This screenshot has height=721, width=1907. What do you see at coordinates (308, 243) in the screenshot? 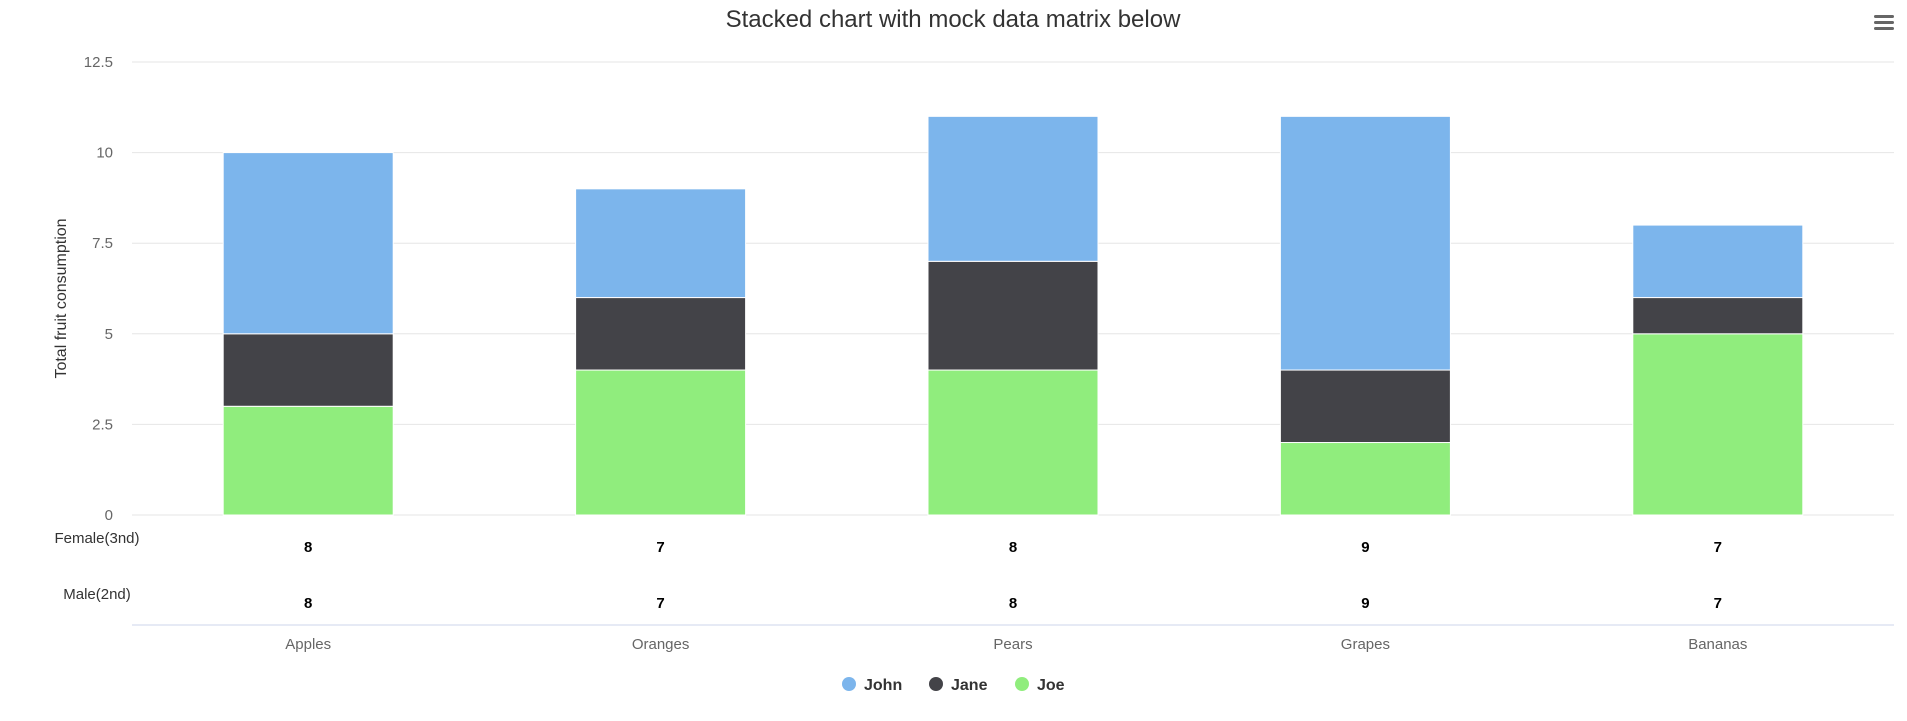
I see `bar-john-apples` at bounding box center [308, 243].